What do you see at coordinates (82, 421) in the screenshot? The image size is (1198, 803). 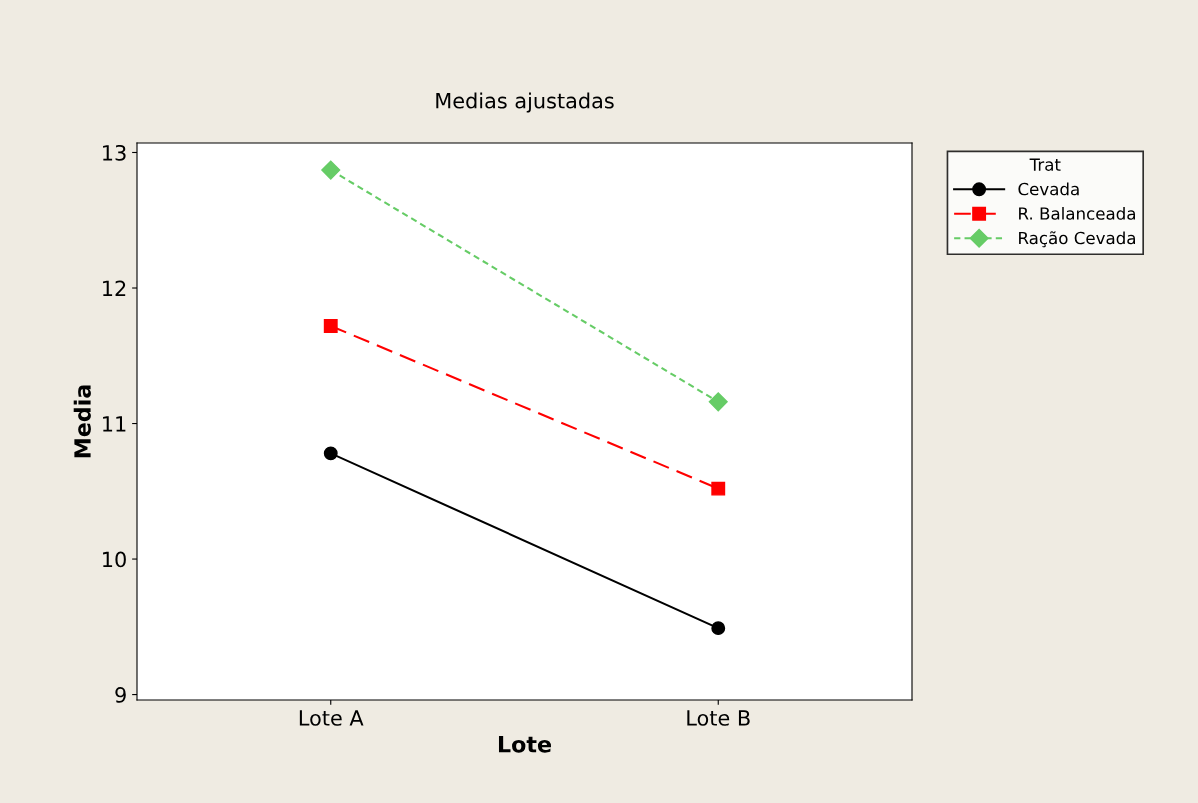 I see `y-axis-title: Media` at bounding box center [82, 421].